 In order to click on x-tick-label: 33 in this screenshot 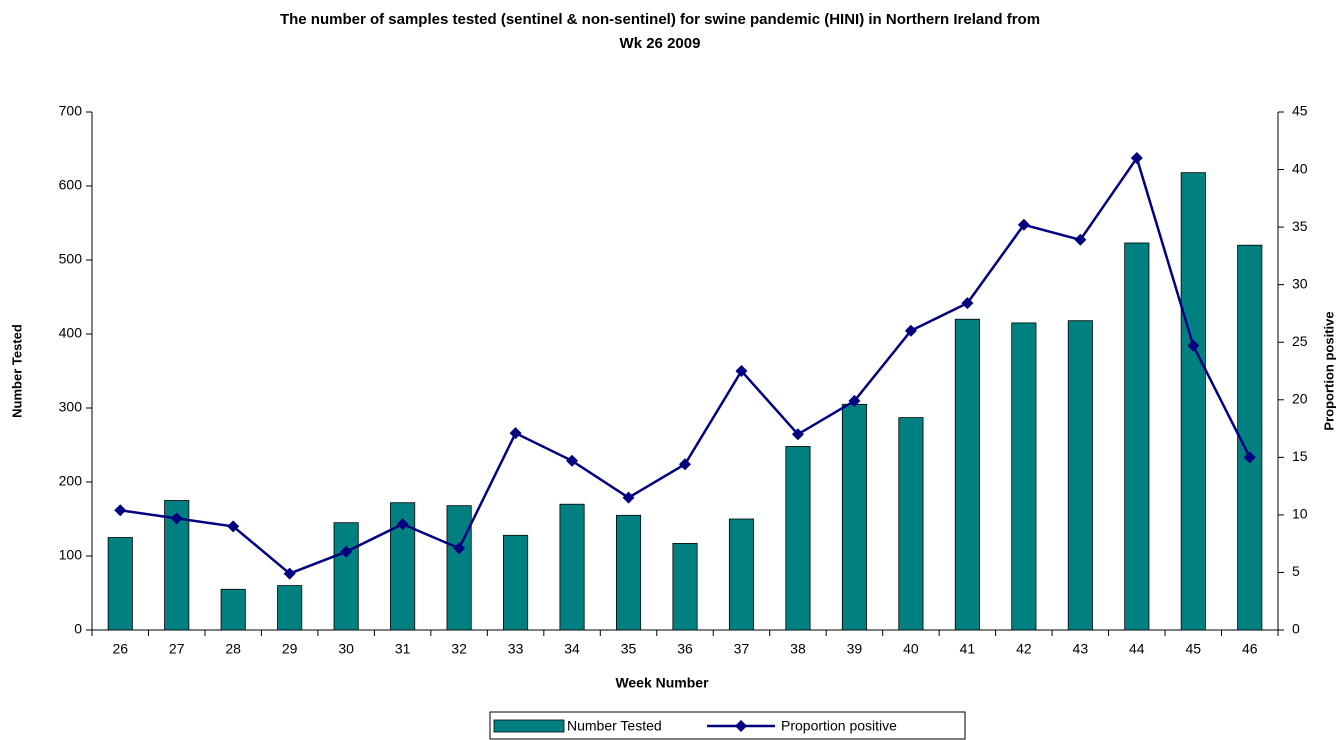, I will do `click(516, 649)`.